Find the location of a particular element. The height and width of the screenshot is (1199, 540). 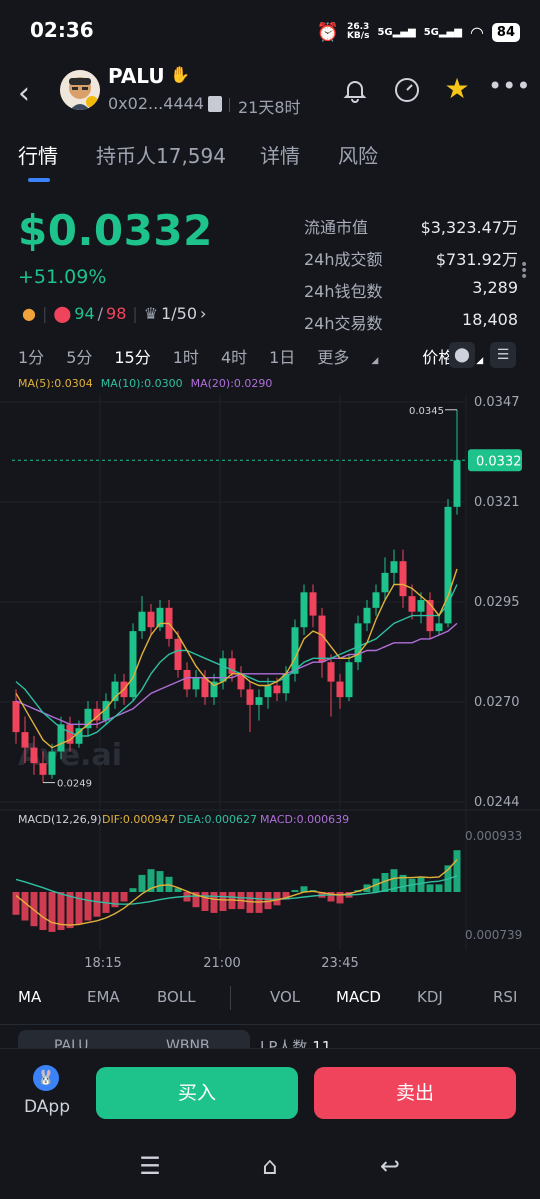

tf-1m: 1分 is located at coordinates (31, 357).